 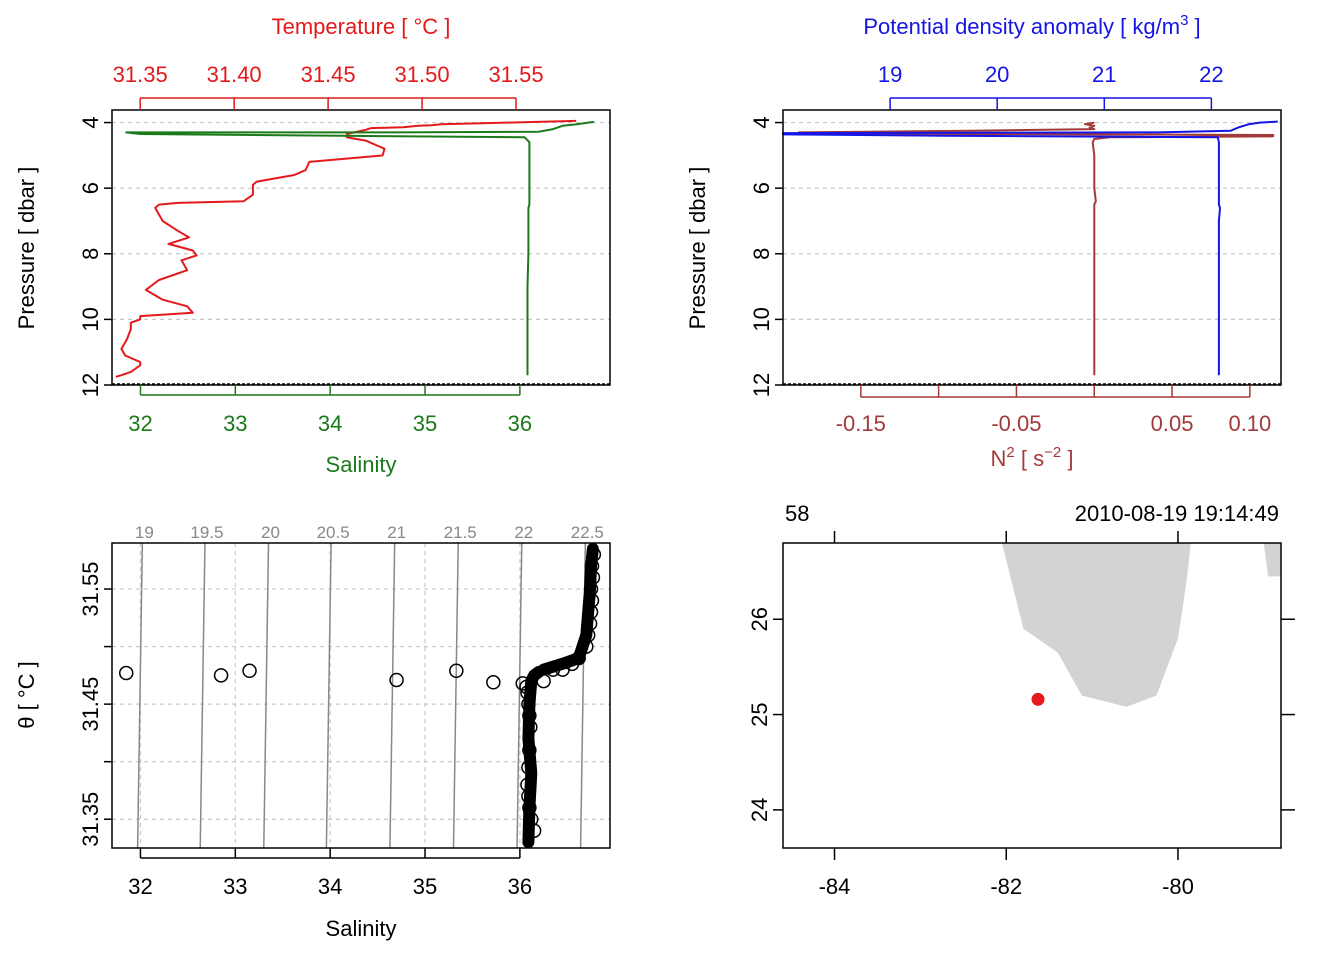 I want to click on density-profile-line, so click(x=1030, y=248).